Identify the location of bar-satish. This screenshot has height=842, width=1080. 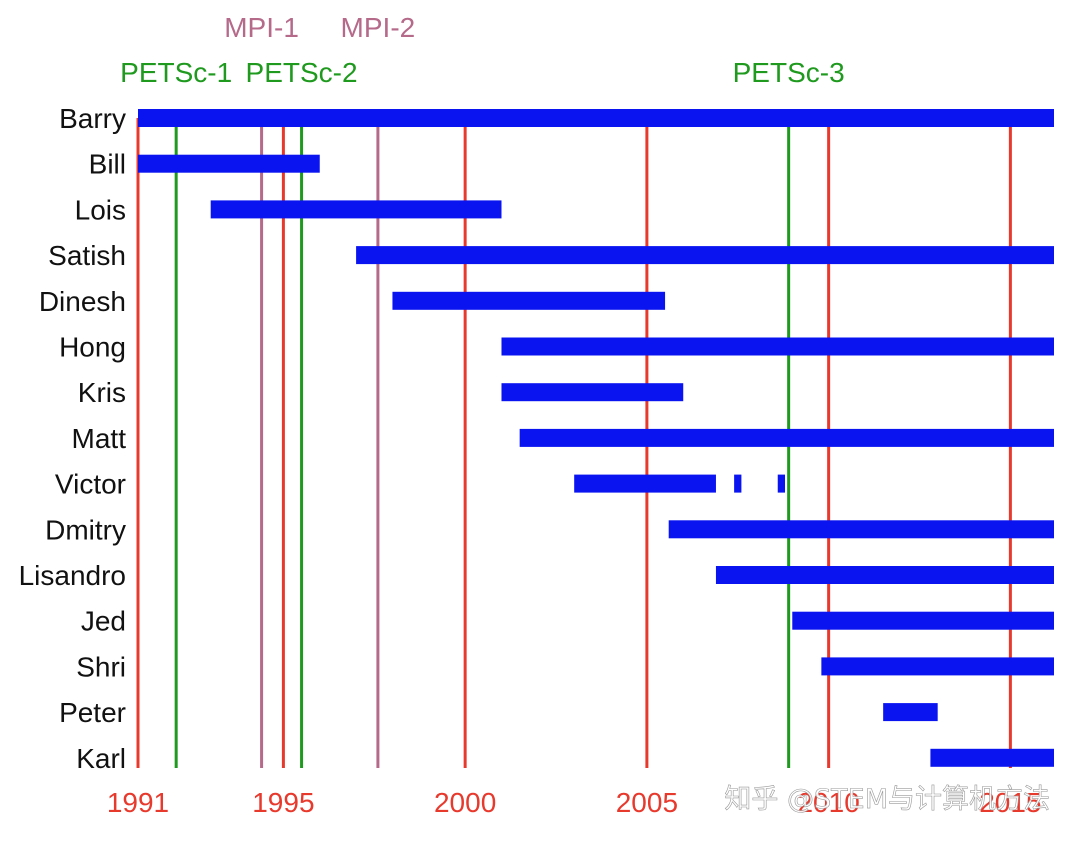
(705, 255).